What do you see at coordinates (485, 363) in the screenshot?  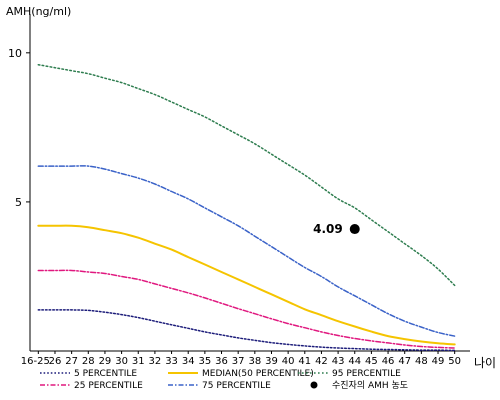 I see `x-axis-label: 나이` at bounding box center [485, 363].